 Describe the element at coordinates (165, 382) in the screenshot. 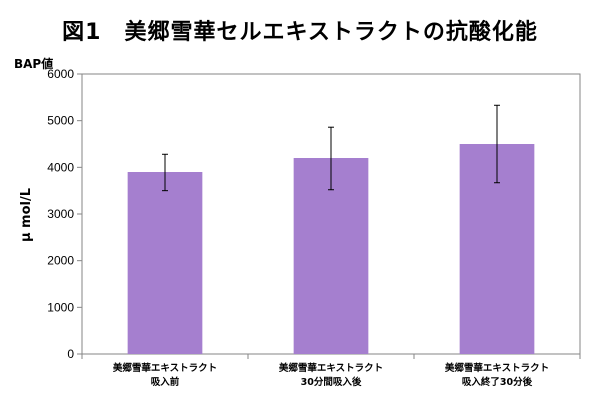

I see `x-category-label-line2: 吸入前` at that location.